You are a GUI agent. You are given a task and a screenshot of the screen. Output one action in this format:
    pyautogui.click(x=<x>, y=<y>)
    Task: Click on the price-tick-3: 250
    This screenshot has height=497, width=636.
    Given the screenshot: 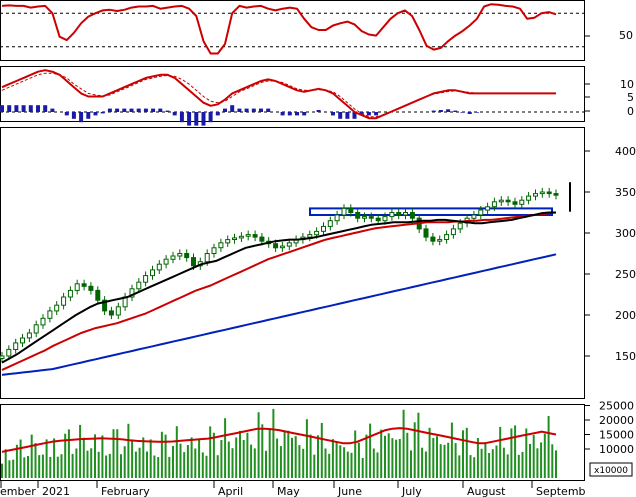 What is the action you would take?
    pyautogui.click(x=625, y=274)
    